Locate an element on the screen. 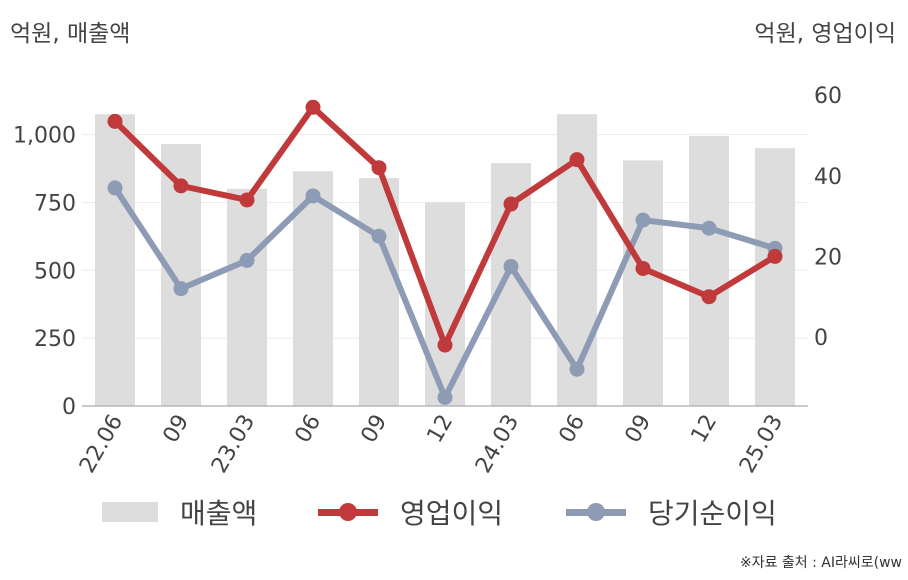 This screenshot has width=908, height=580. left-tick-label: 250 is located at coordinates (55, 339).